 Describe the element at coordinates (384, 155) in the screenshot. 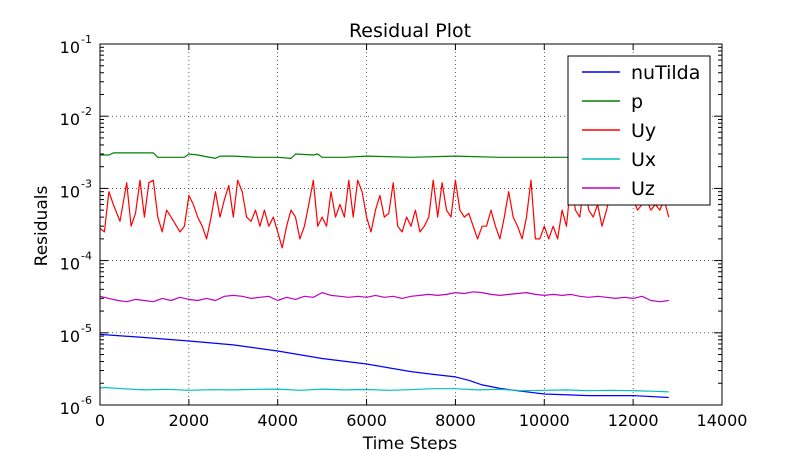

I see `series-line-p` at that location.